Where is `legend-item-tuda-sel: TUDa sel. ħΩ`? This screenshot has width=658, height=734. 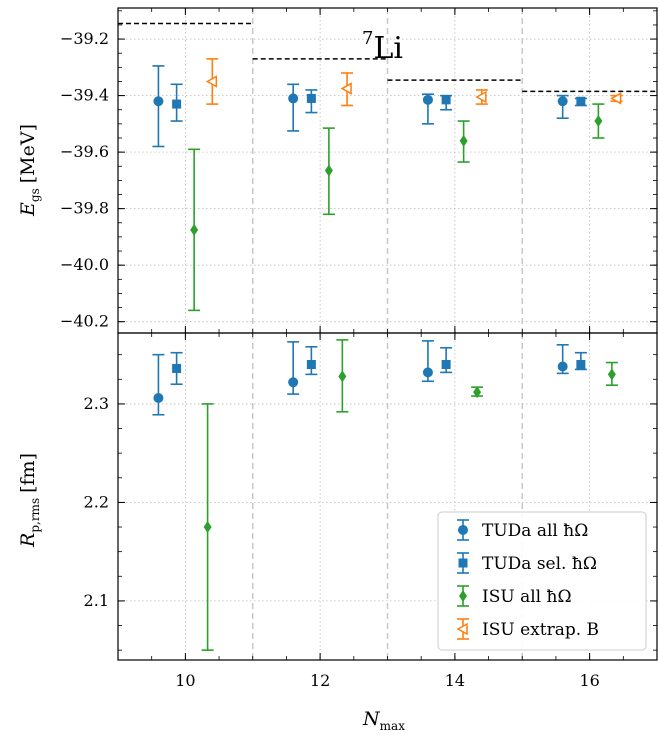
legend-item-tuda-sel: TUDa sel. ħΩ is located at coordinates (527, 563).